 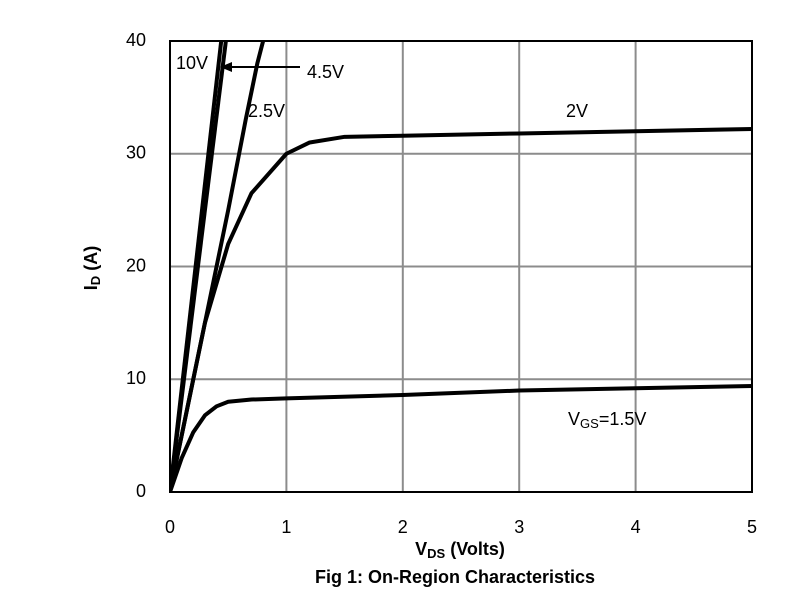 I want to click on x-tick-label: 3, so click(x=519, y=527).